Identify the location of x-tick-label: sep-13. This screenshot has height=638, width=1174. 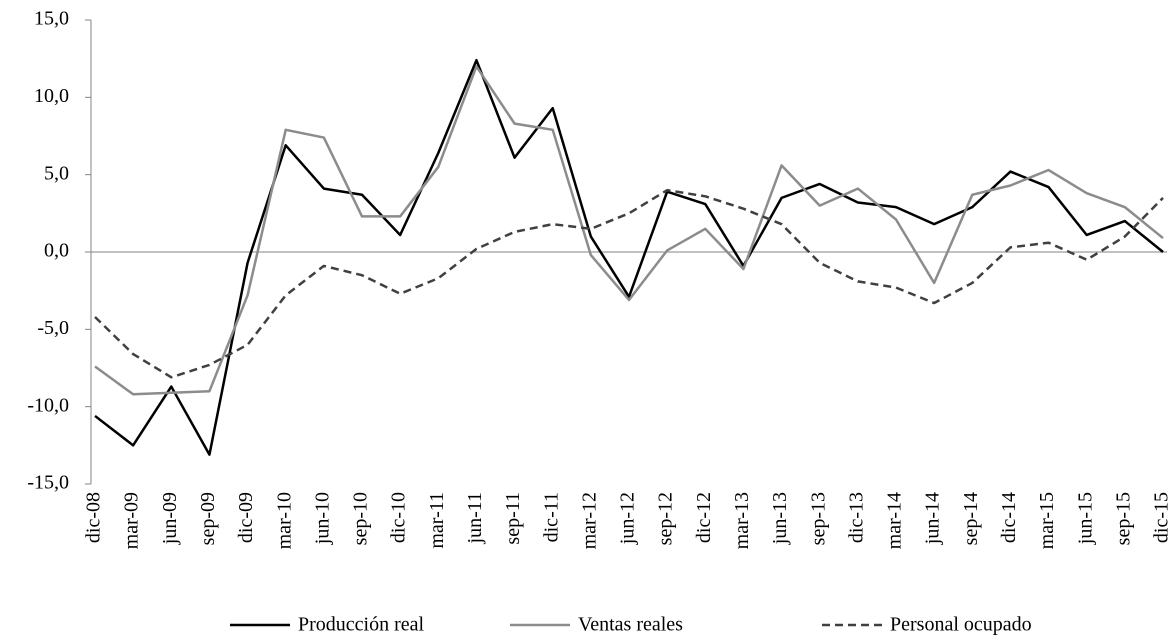
(818, 518).